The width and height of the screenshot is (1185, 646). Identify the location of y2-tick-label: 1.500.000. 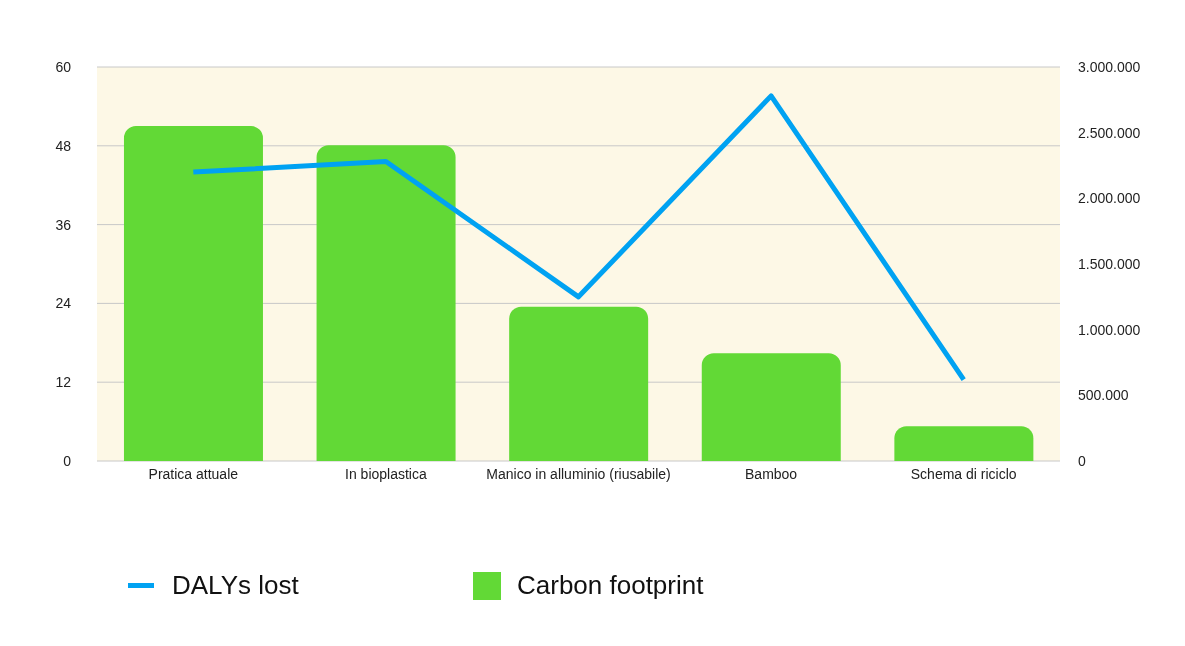
(1109, 263).